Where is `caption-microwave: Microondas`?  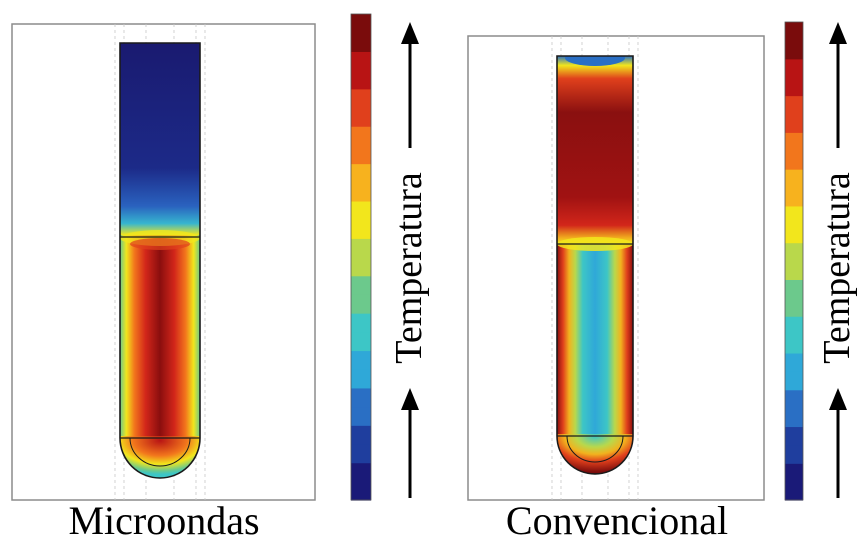
caption-microwave: Microondas is located at coordinates (163, 520).